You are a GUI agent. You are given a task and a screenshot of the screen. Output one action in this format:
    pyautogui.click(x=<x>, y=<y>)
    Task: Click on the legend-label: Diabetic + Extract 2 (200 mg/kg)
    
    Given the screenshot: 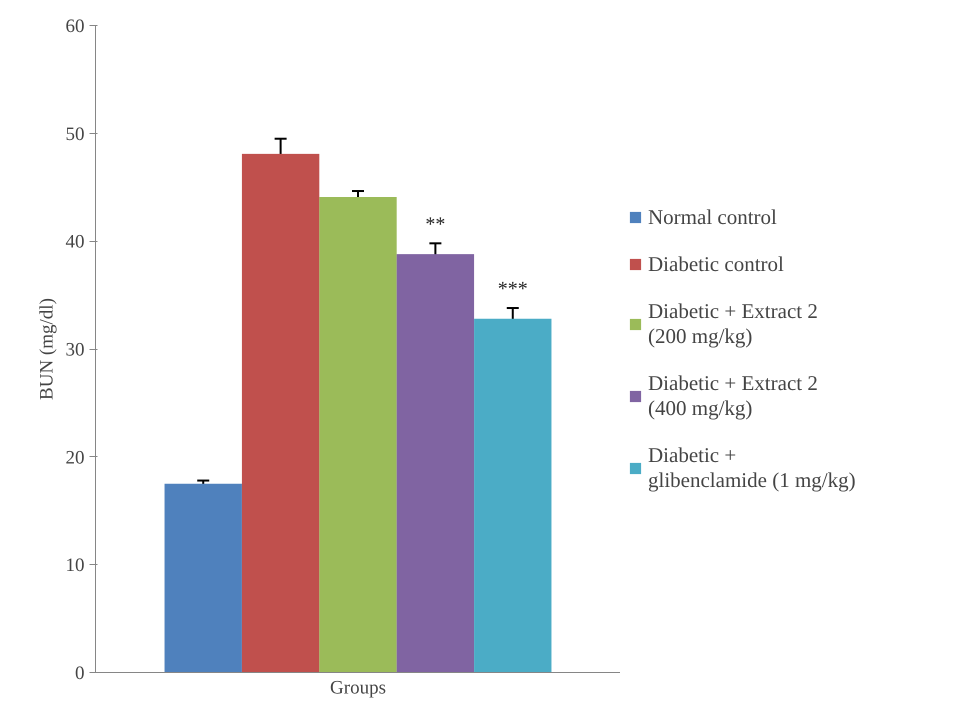 What is the action you would take?
    pyautogui.click(x=733, y=323)
    